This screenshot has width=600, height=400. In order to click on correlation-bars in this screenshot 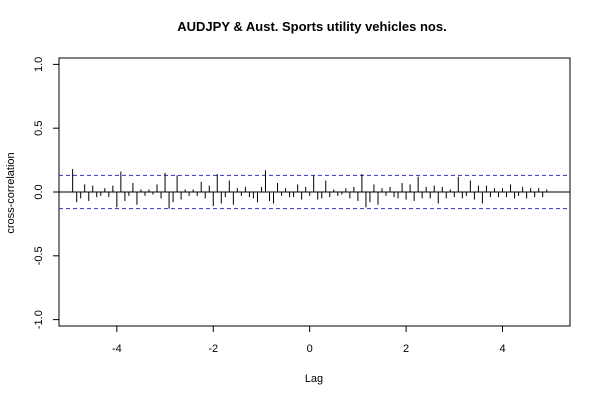, I will do `click(310, 189)`.